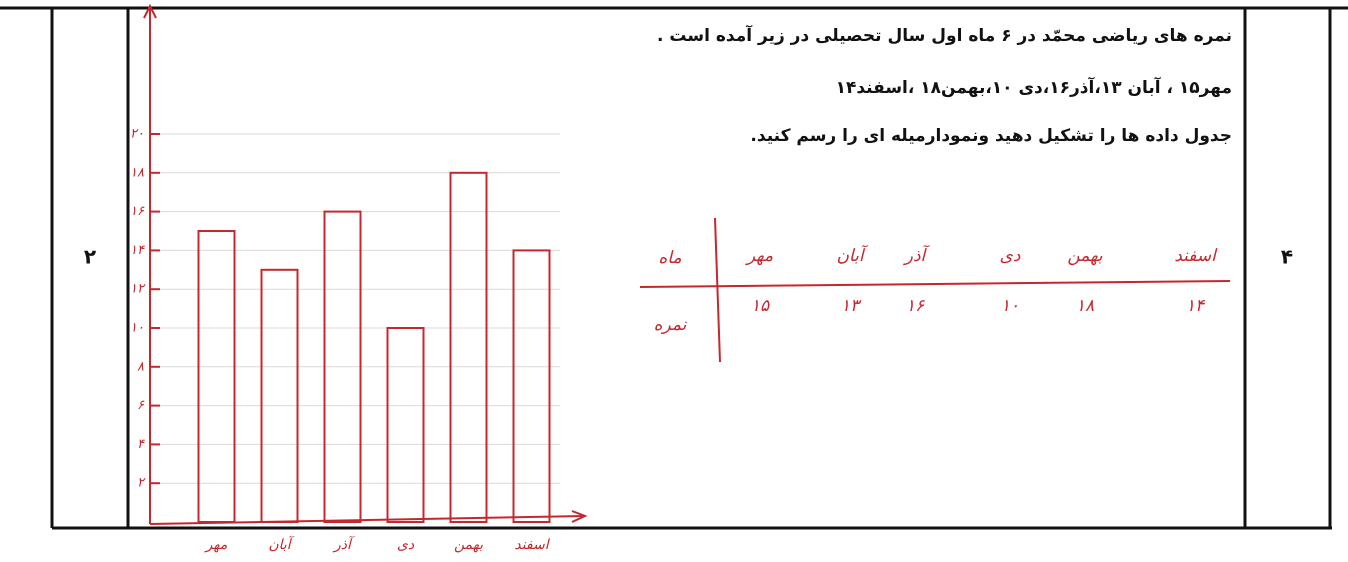 This screenshot has width=1348, height=562. What do you see at coordinates (760, 306) in the screenshot?
I see `table-grade: ۱۵` at bounding box center [760, 306].